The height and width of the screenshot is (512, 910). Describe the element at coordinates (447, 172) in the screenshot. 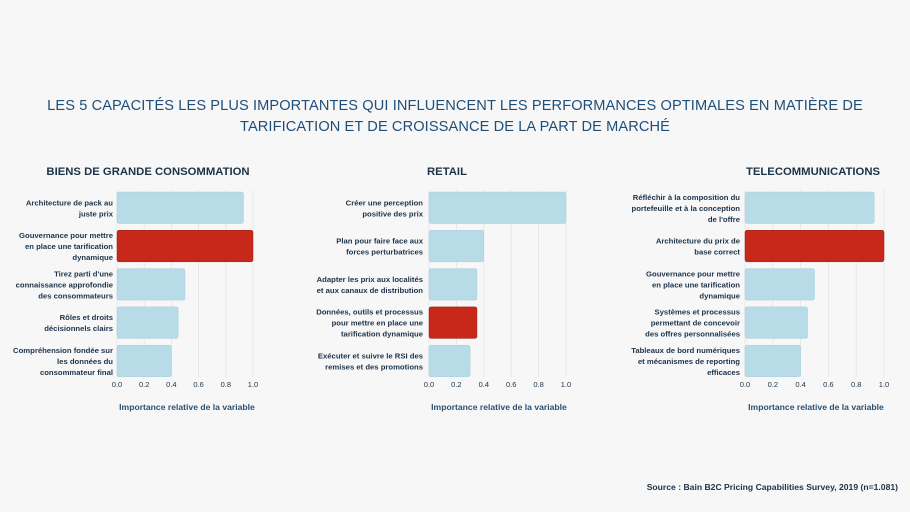

I see `panel-title: RETAIL` at that location.